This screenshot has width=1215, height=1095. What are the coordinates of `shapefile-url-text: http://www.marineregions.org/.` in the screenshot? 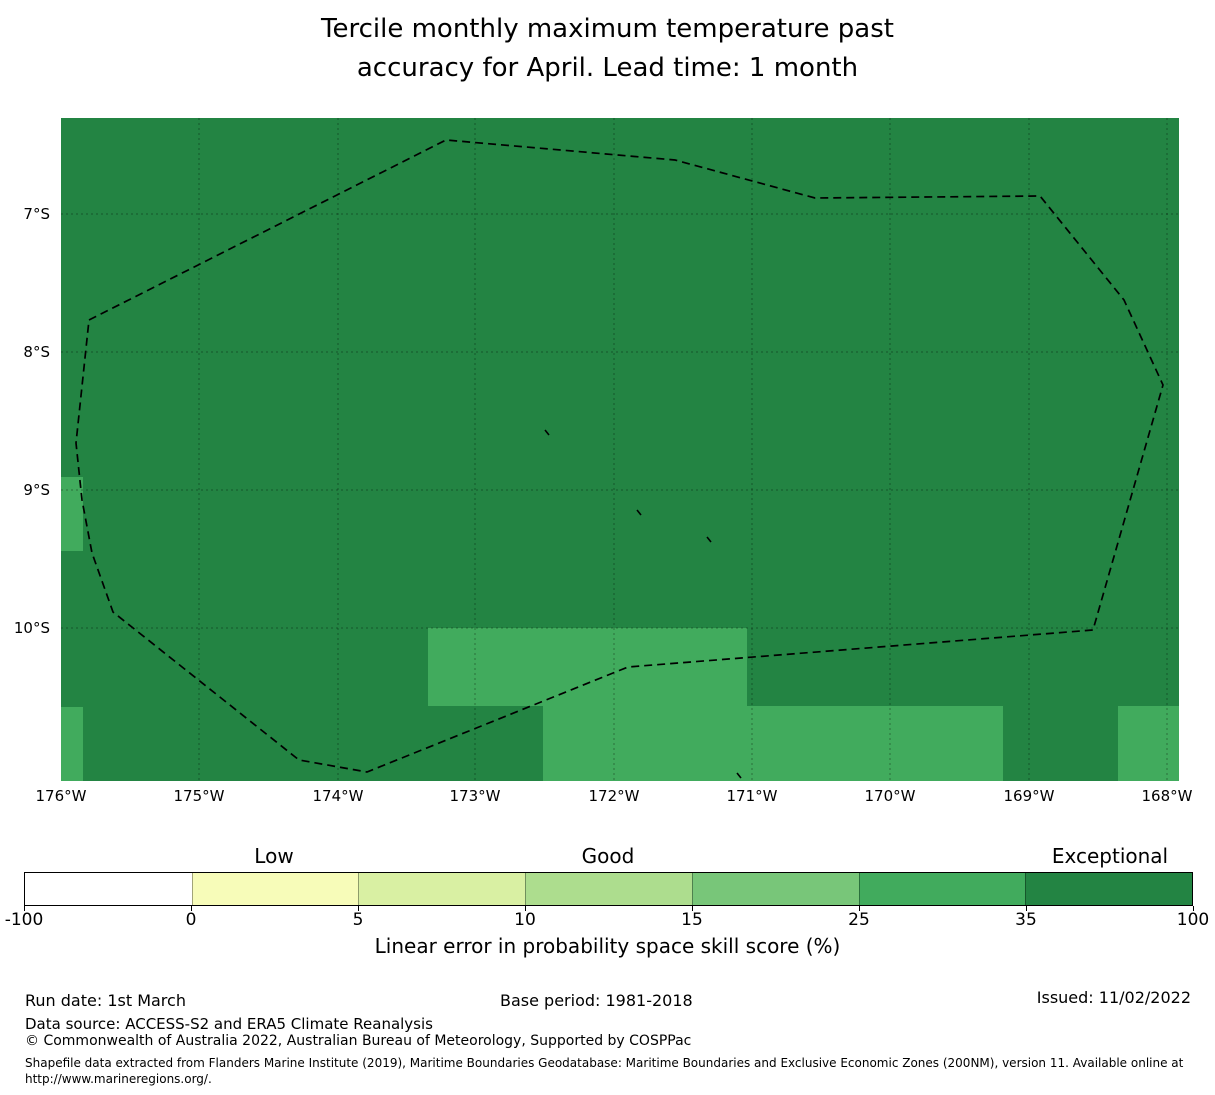 It's located at (118, 1079).